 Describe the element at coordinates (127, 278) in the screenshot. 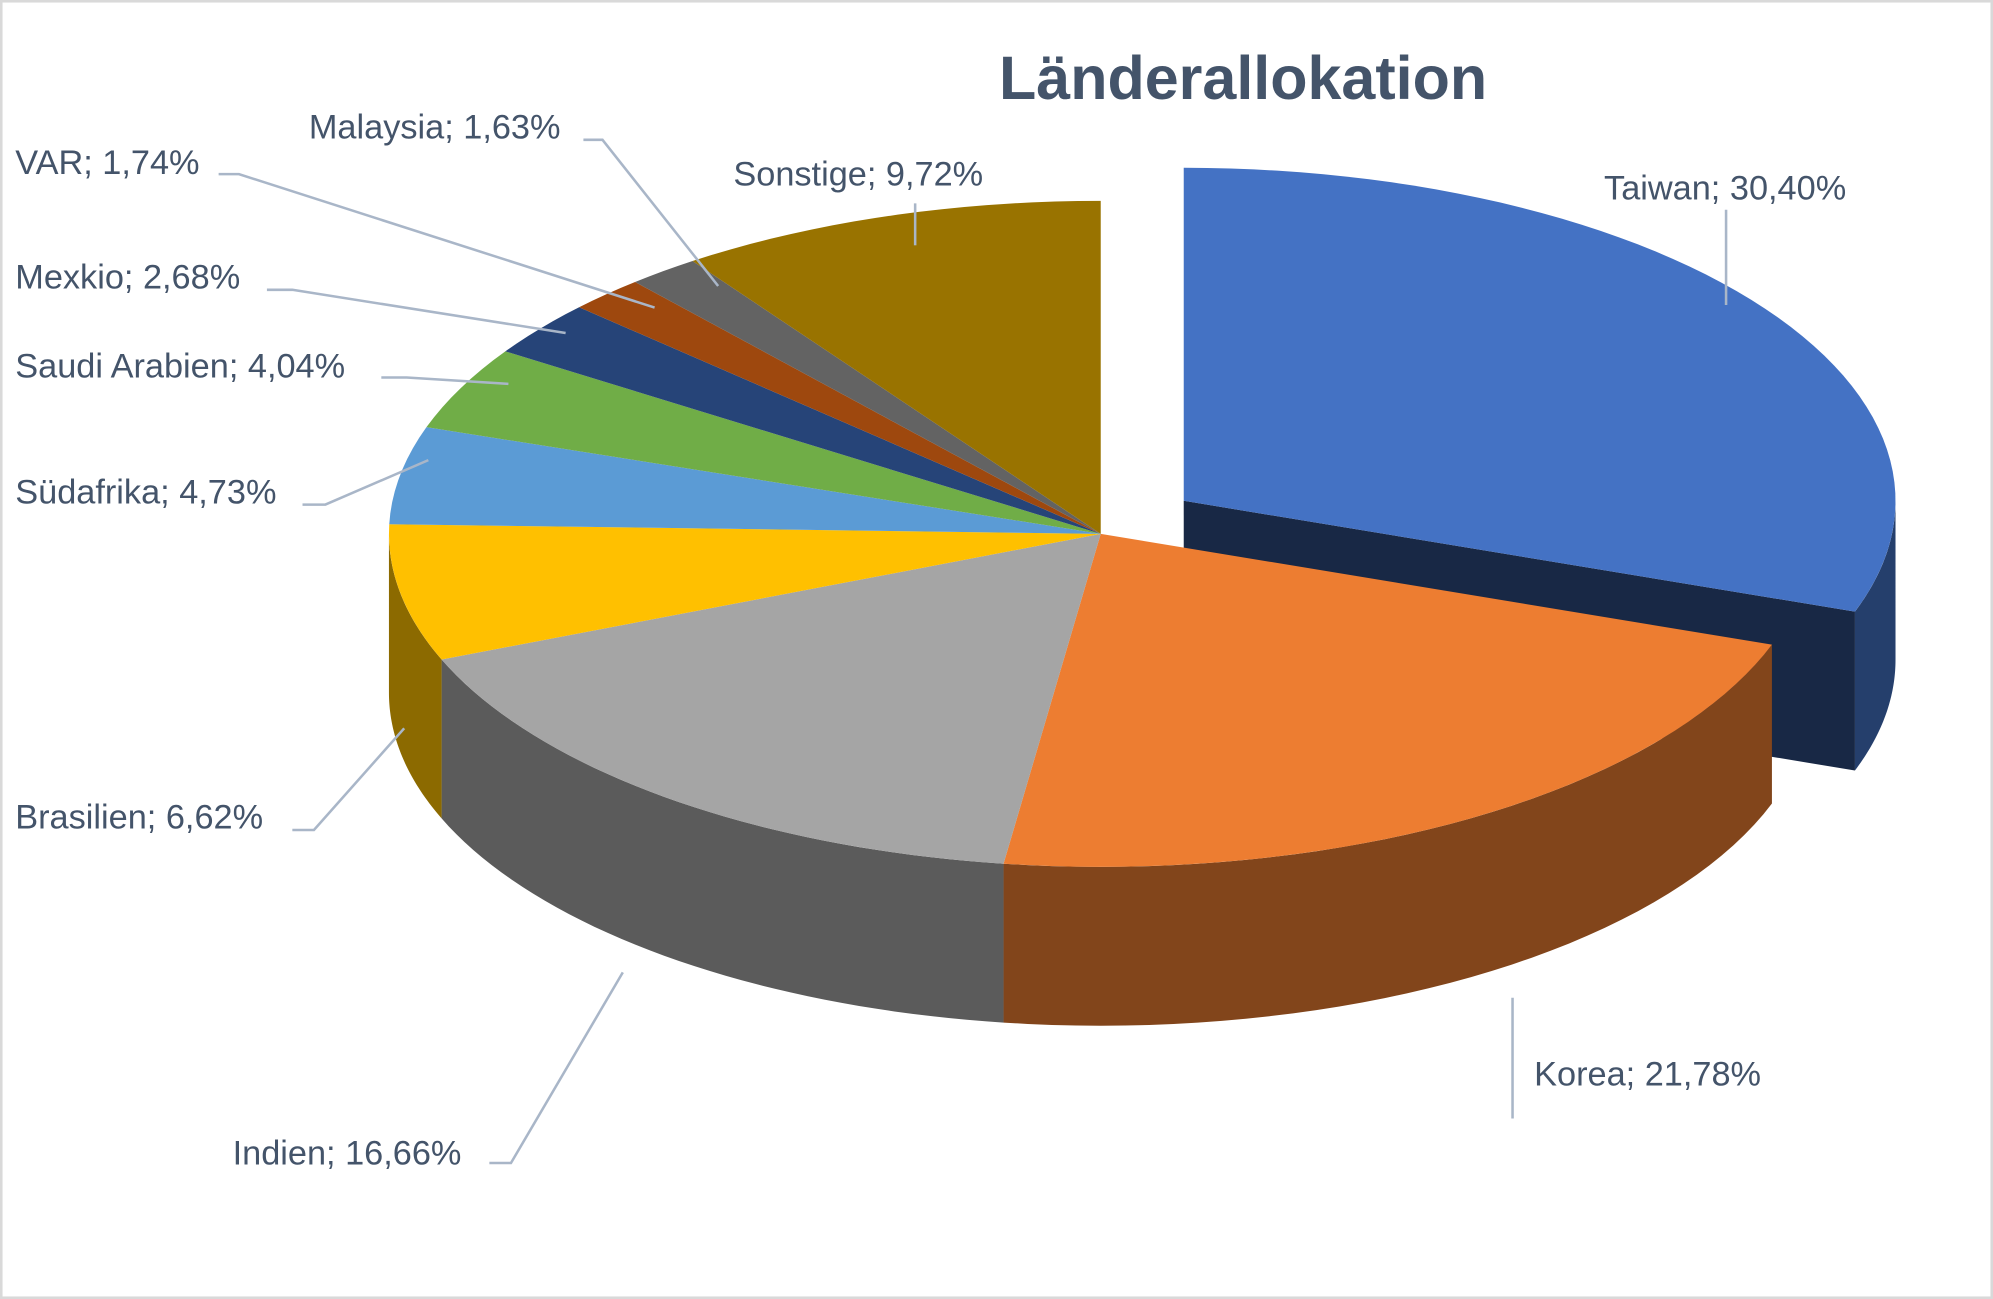

I see `label-mexkio: Mexkio; 2,68%` at that location.